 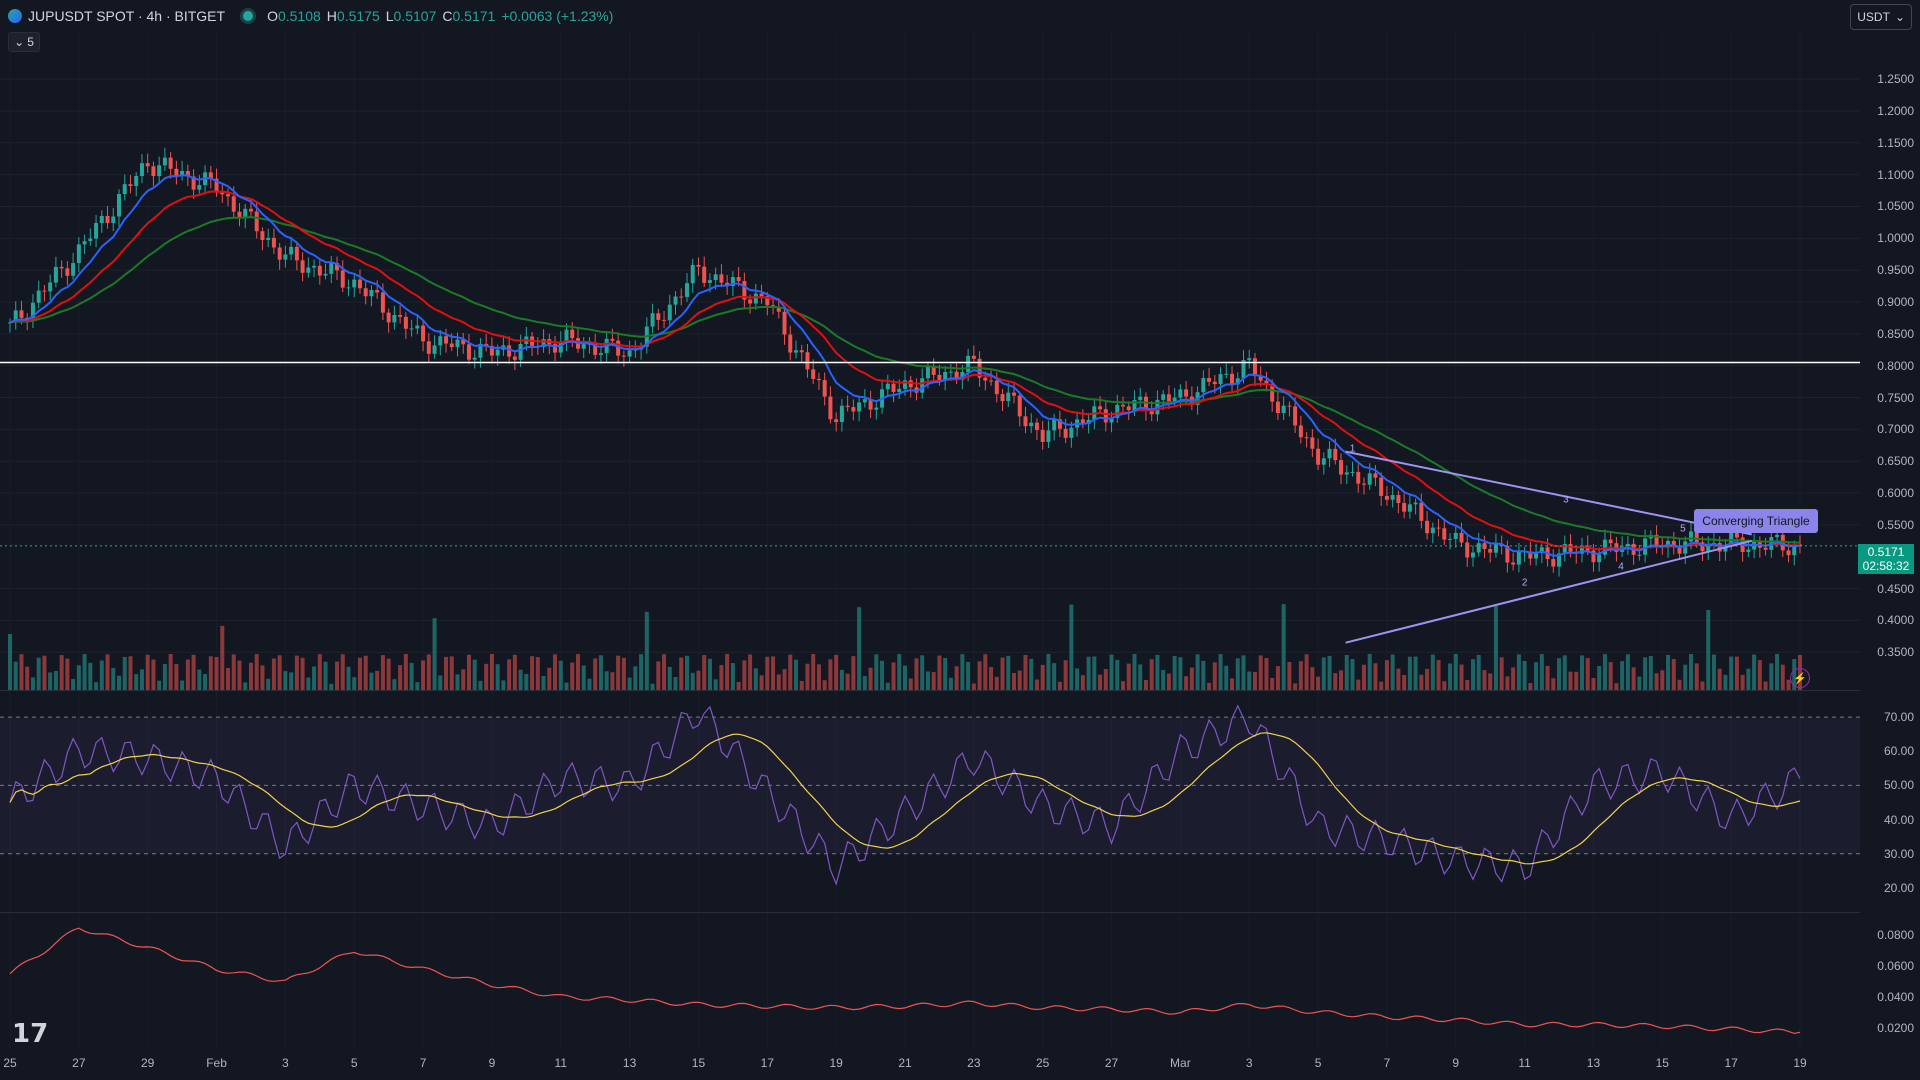 What do you see at coordinates (354, 1063) in the screenshot?
I see `time-axis-label: 5` at bounding box center [354, 1063].